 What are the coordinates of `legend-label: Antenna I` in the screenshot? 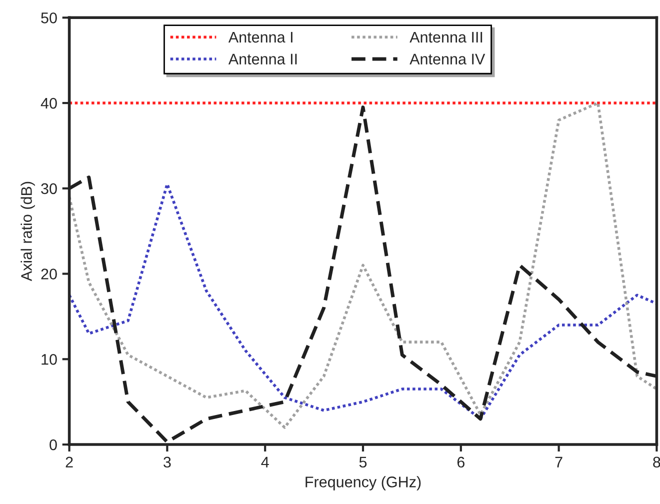 It's located at (260, 37).